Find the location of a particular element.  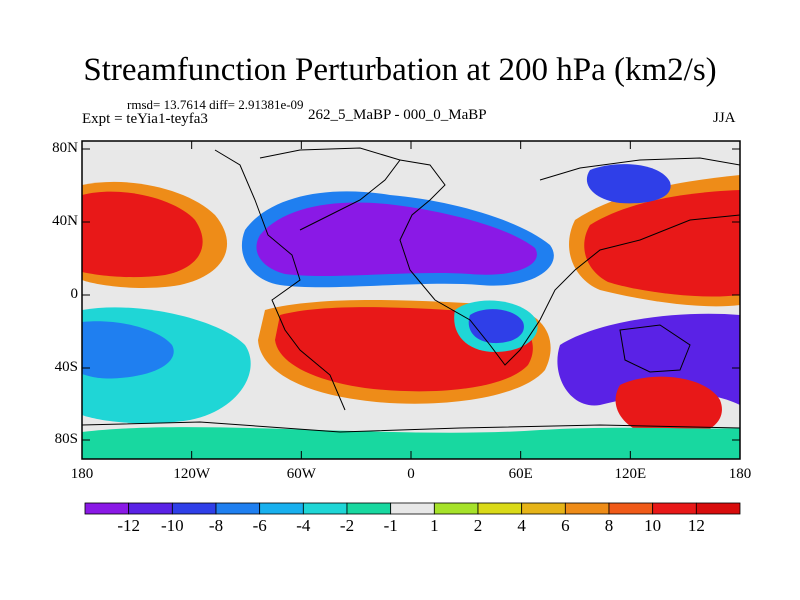

colorbar-label: -10 is located at coordinates (172, 525).